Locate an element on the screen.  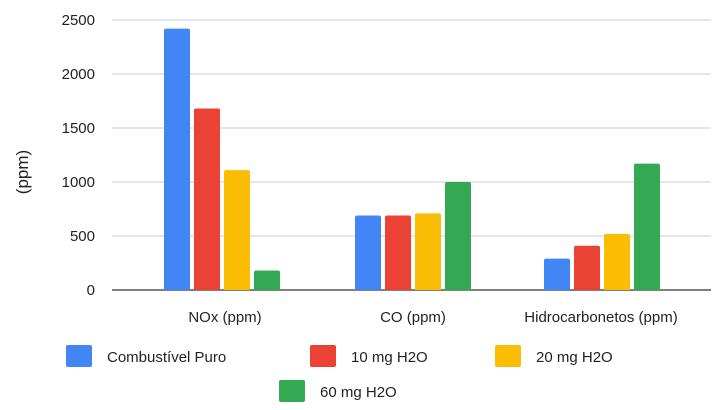
y-tick-label: 1500 is located at coordinates (78, 128).